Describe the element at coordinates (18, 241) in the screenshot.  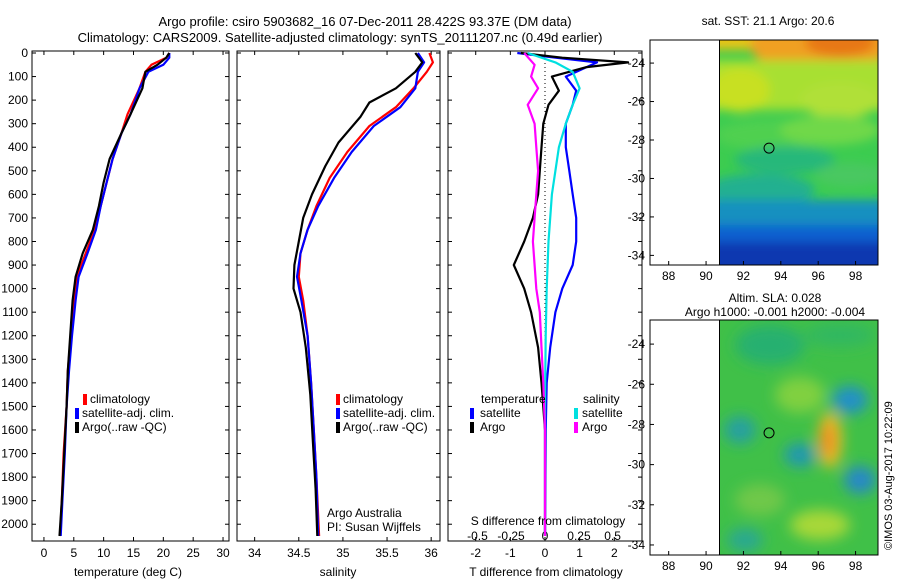
I see `depth-tick-label: 800` at that location.